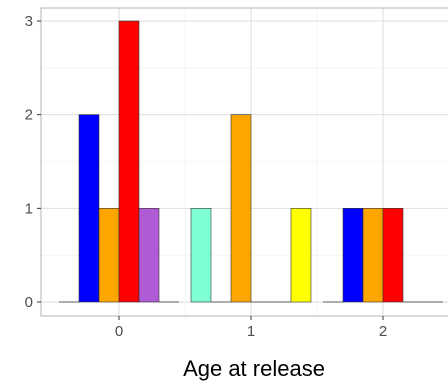 This screenshot has height=386, width=448. Describe the element at coordinates (29, 208) in the screenshot. I see `y-tick-label: 1` at that location.